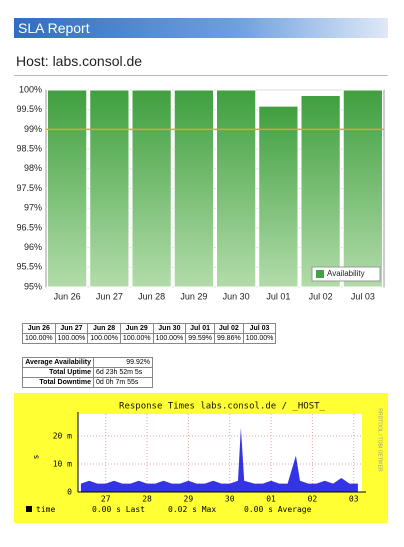 The height and width of the screenshot is (547, 404). Describe the element at coordinates (201, 75) in the screenshot. I see `divider` at that location.